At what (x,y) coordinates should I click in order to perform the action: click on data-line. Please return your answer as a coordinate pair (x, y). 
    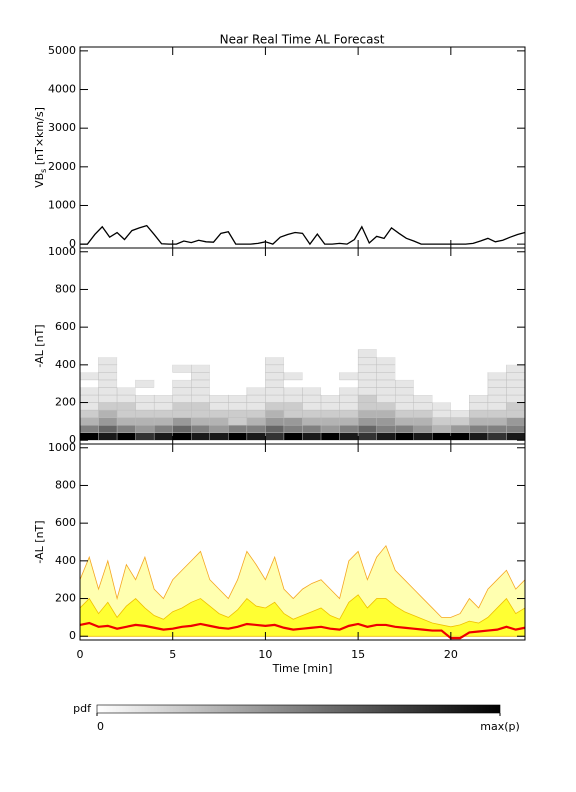
    Looking at the image, I should click on (303, 235).